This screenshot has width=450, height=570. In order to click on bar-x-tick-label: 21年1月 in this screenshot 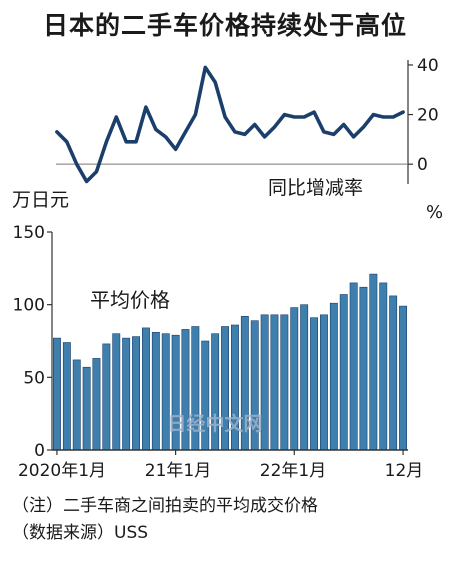, I will do `click(178, 471)`.